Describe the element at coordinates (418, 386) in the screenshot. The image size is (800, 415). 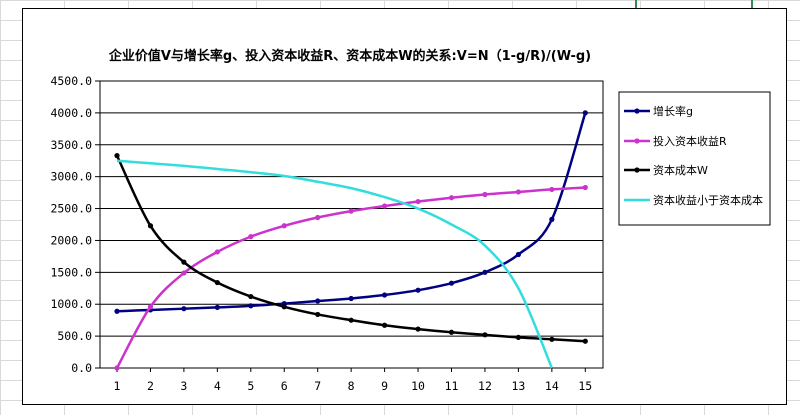
I see `x-tick-label-9: 10` at that location.